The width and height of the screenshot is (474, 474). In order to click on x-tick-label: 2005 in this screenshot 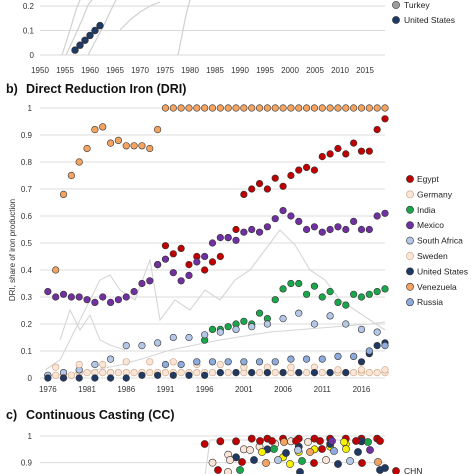, I will do `click(315, 70)`.